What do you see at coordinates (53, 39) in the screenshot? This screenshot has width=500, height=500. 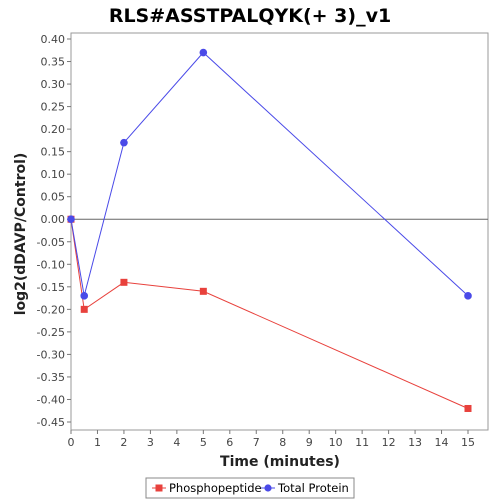 I see `y-tick-label: 0.40` at bounding box center [53, 39].